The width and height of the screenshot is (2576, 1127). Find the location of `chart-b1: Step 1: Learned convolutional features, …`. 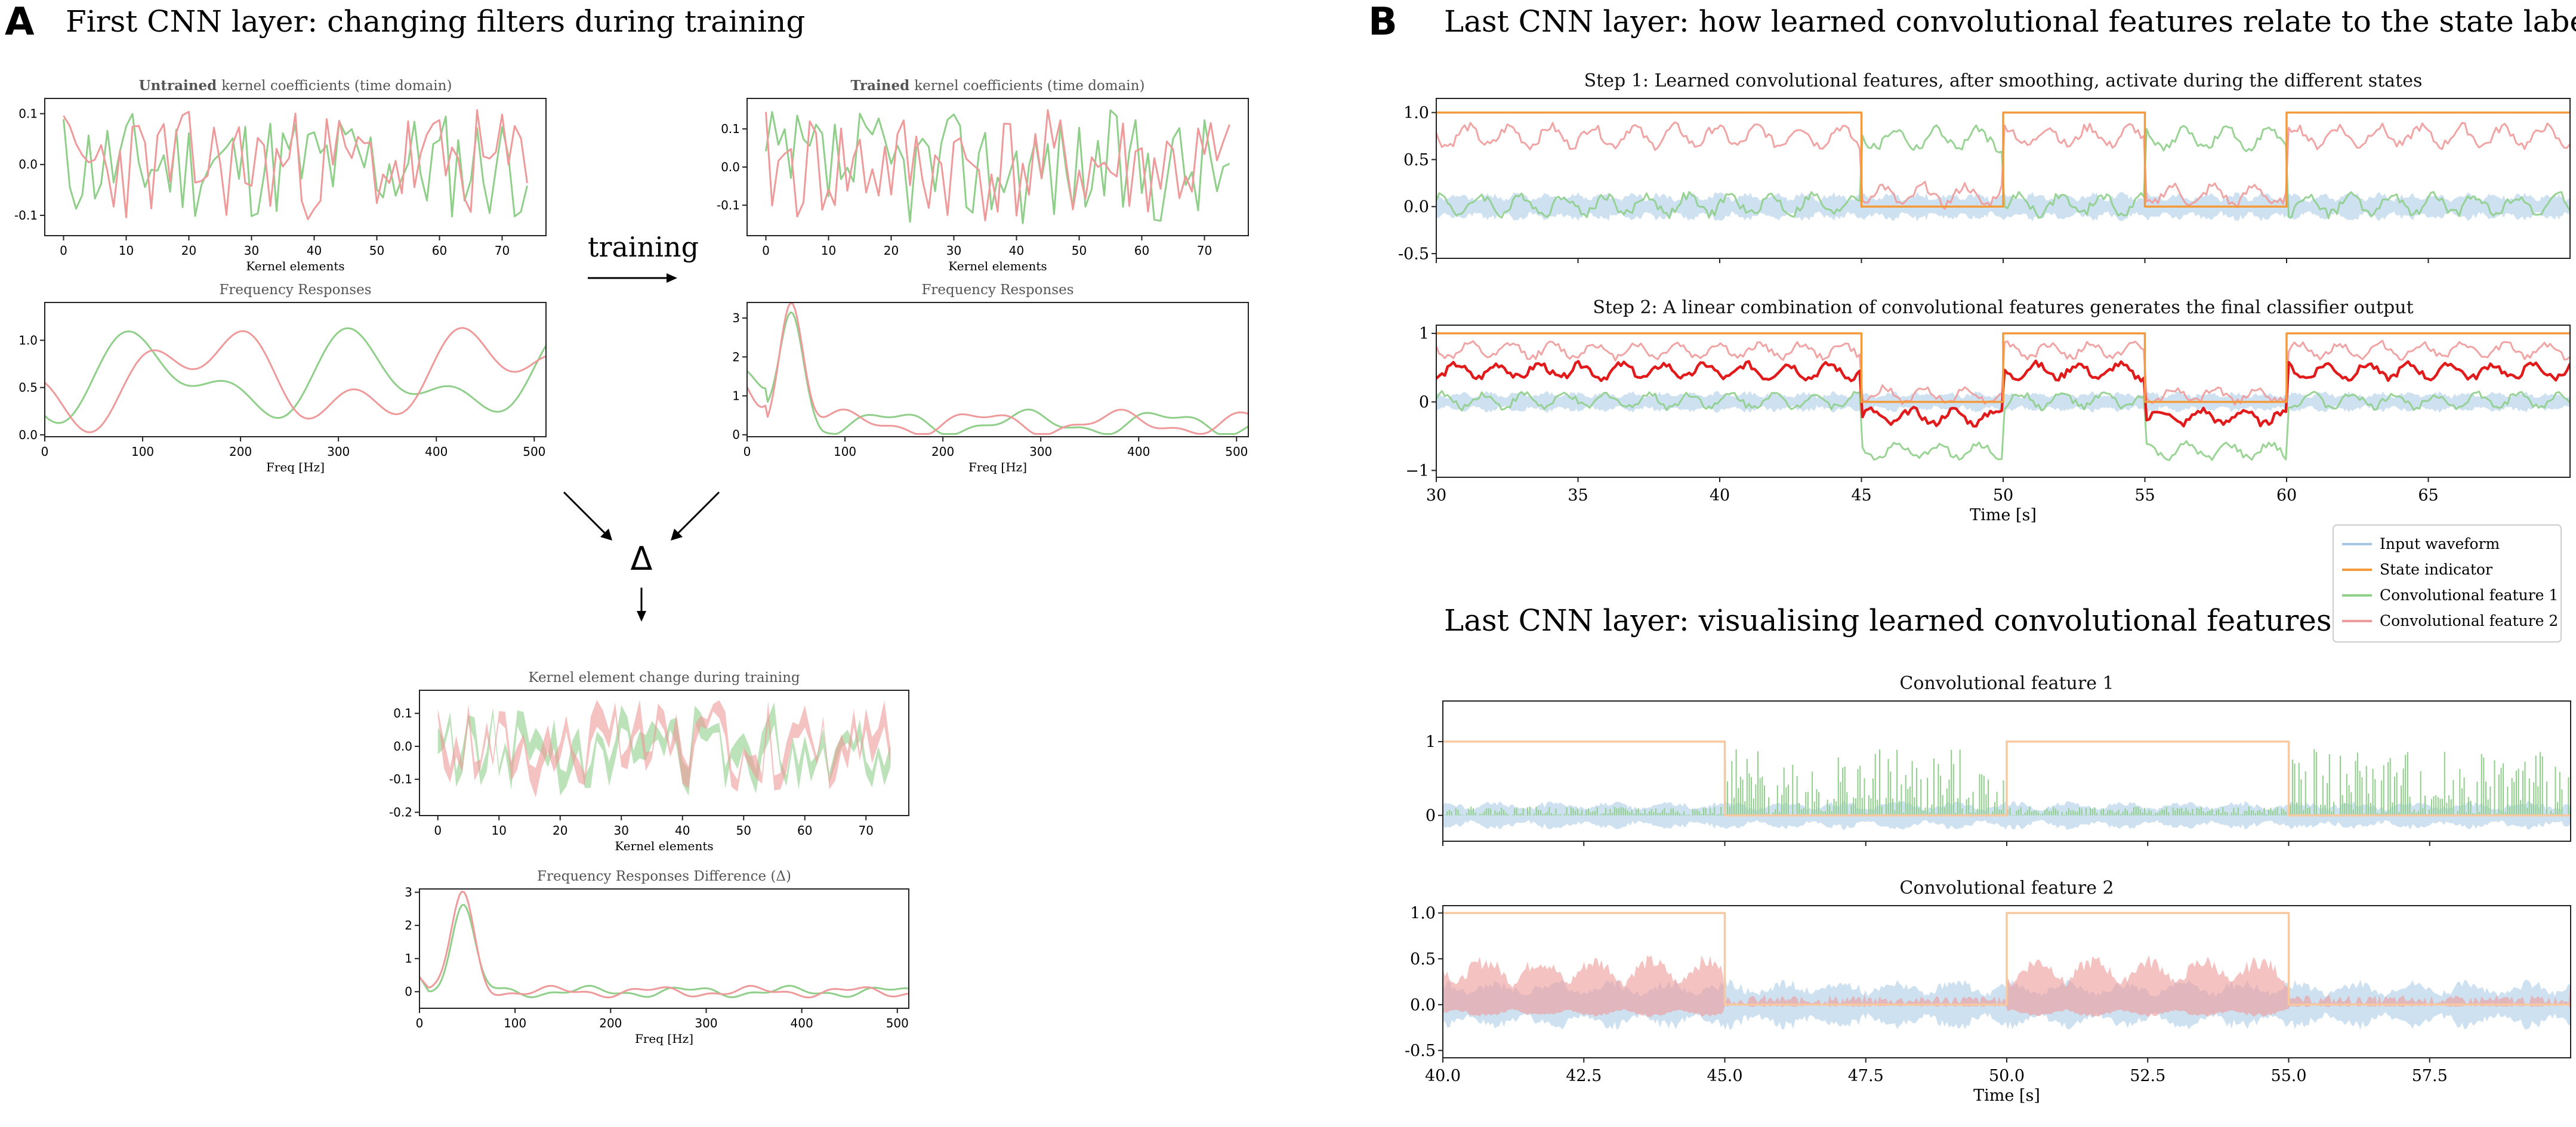

chart-b1: Step 1: Learned convolutional features, … is located at coordinates (1984, 167).